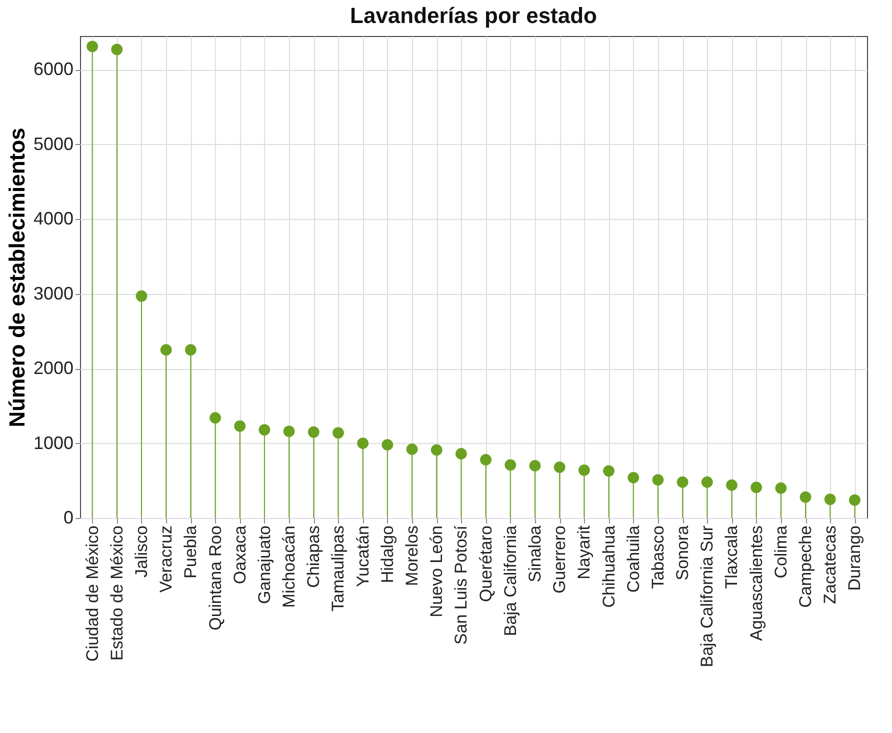  What do you see at coordinates (387, 555) in the screenshot?
I see `x-tick-label: Hidalgo` at bounding box center [387, 555].